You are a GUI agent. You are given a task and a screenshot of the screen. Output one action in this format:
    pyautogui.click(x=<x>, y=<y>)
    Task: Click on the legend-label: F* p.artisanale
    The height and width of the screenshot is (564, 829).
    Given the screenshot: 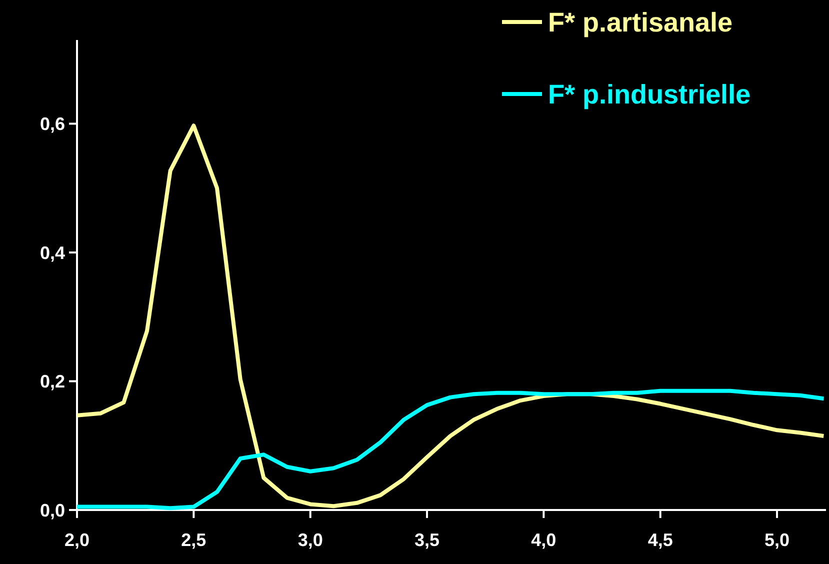 What is the action you would take?
    pyautogui.click(x=640, y=22)
    